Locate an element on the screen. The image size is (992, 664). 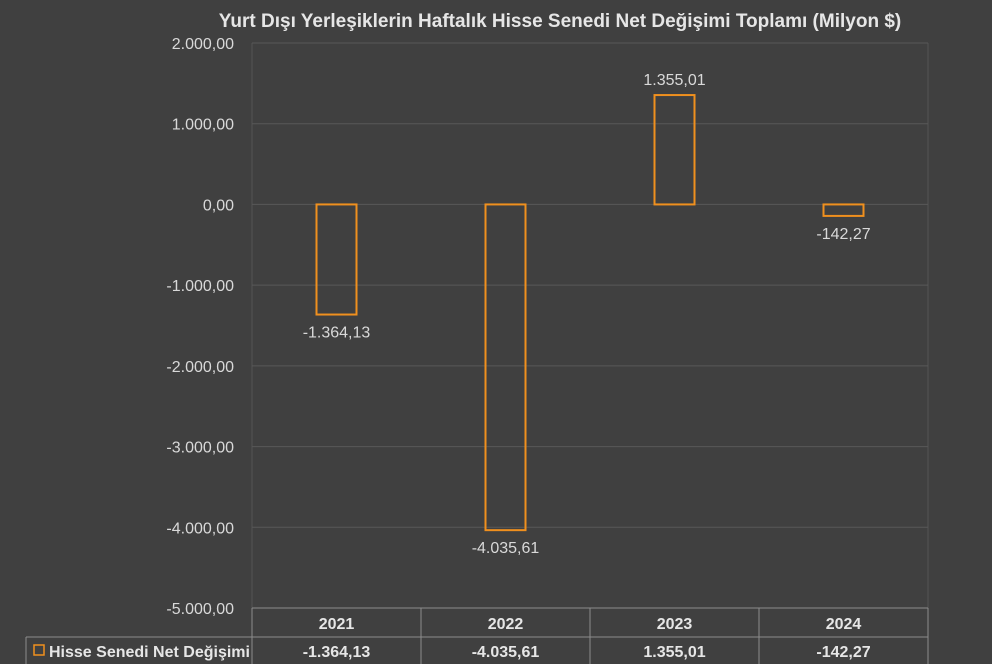
y-tick-label: 1.000,00 is located at coordinates (203, 125).